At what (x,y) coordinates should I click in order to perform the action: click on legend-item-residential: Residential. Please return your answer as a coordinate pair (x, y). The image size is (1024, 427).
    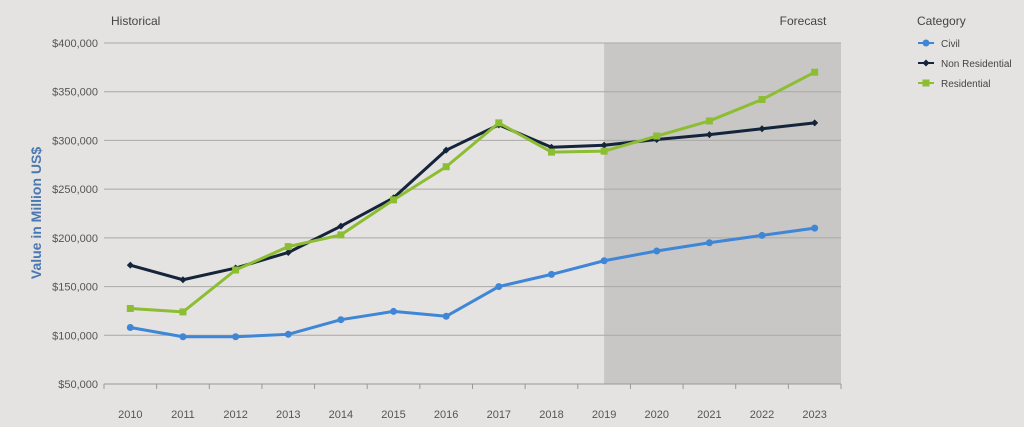
    Looking at the image, I should click on (954, 84).